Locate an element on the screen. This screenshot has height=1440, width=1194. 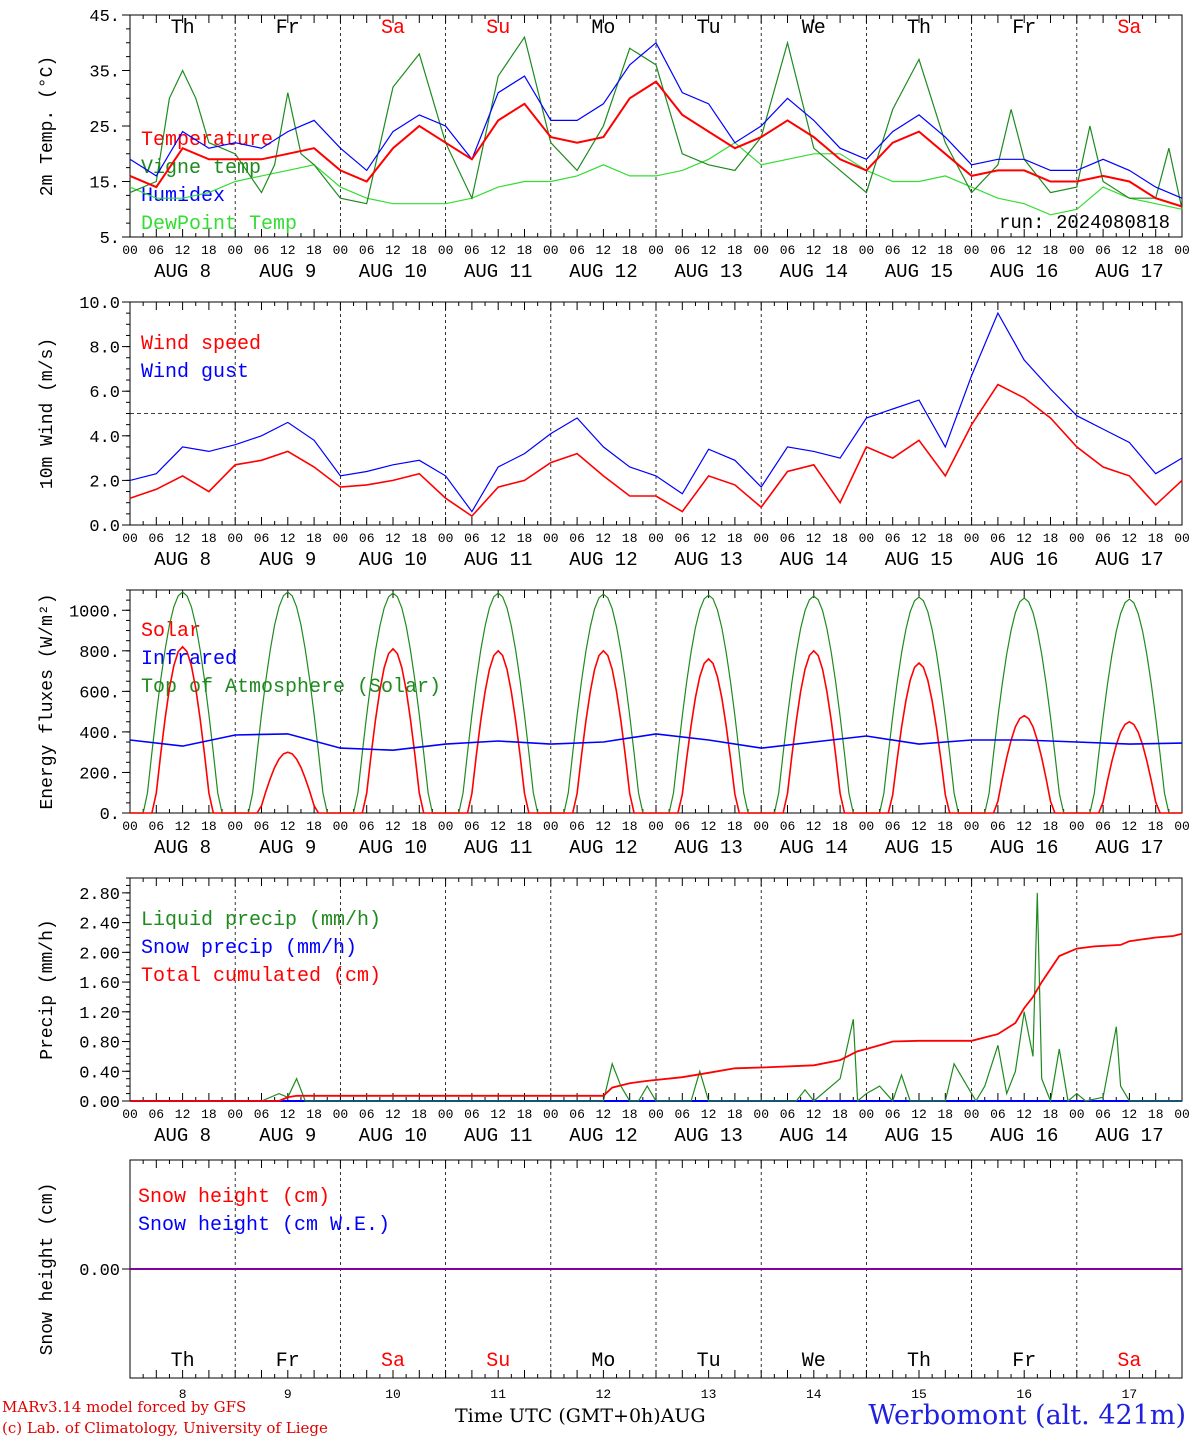
day-number: 14 is located at coordinates (814, 1394).